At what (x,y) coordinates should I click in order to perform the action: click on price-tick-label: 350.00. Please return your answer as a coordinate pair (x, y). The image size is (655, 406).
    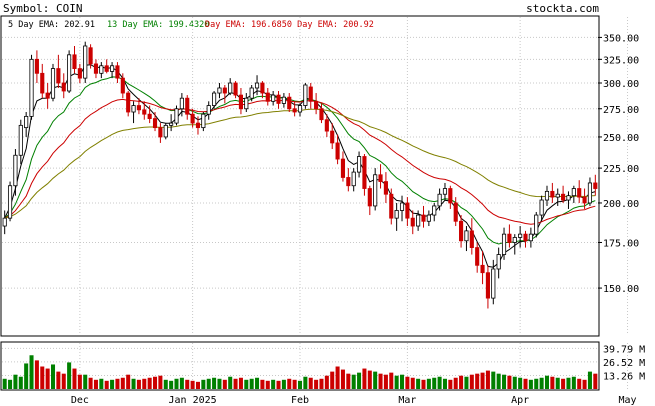
    Looking at the image, I should click on (621, 38).